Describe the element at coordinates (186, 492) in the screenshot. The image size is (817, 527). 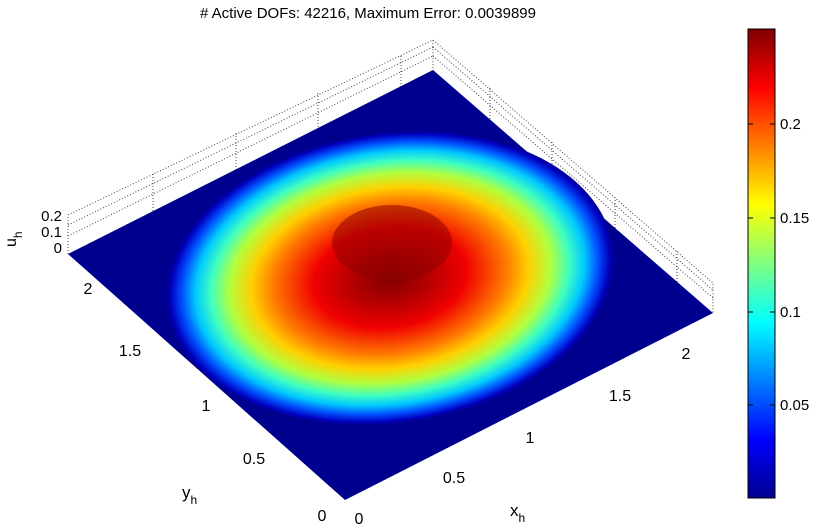
I see `y-axis-label-base: y` at that location.